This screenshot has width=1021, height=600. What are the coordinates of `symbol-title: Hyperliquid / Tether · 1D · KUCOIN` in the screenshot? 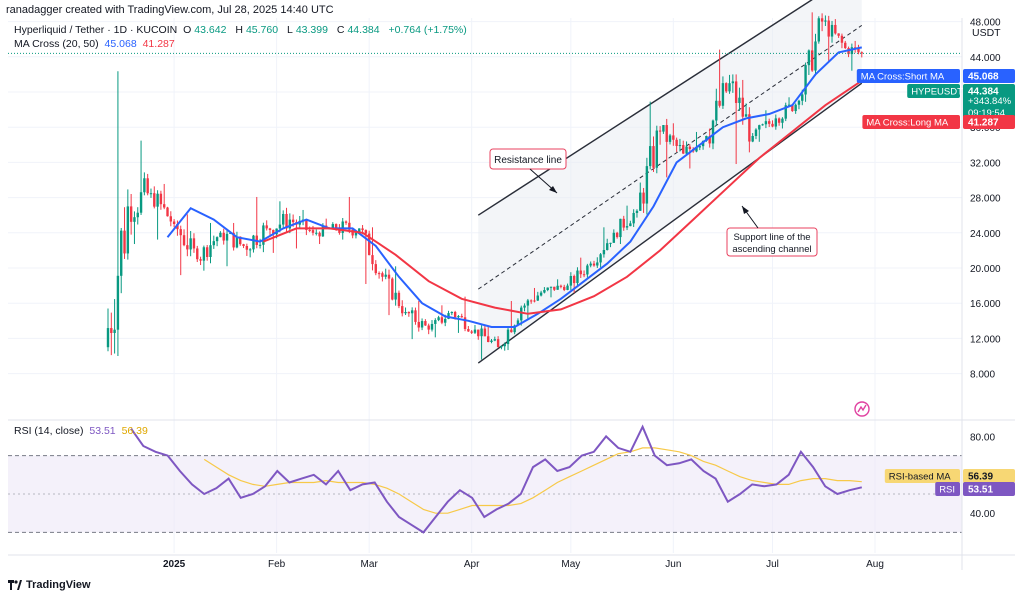 It's located at (96, 30).